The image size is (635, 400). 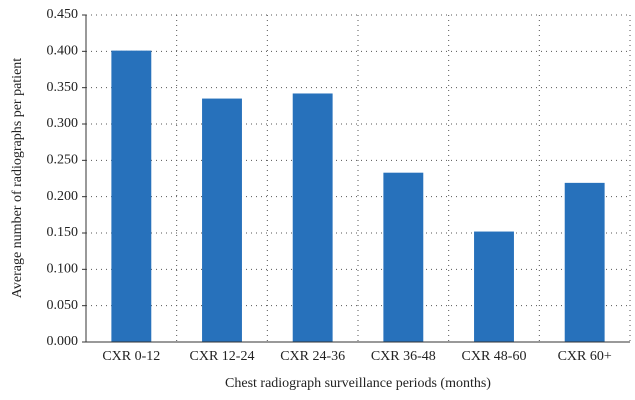 What do you see at coordinates (63, 160) in the screenshot?
I see `y-tick-label: 0.250` at bounding box center [63, 160].